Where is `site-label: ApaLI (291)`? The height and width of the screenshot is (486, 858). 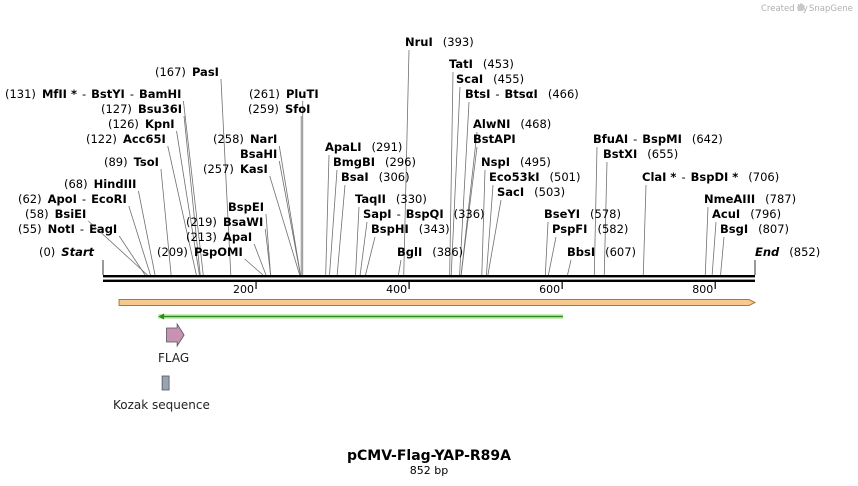
site-label: ApaLI (291) is located at coordinates (363, 147).